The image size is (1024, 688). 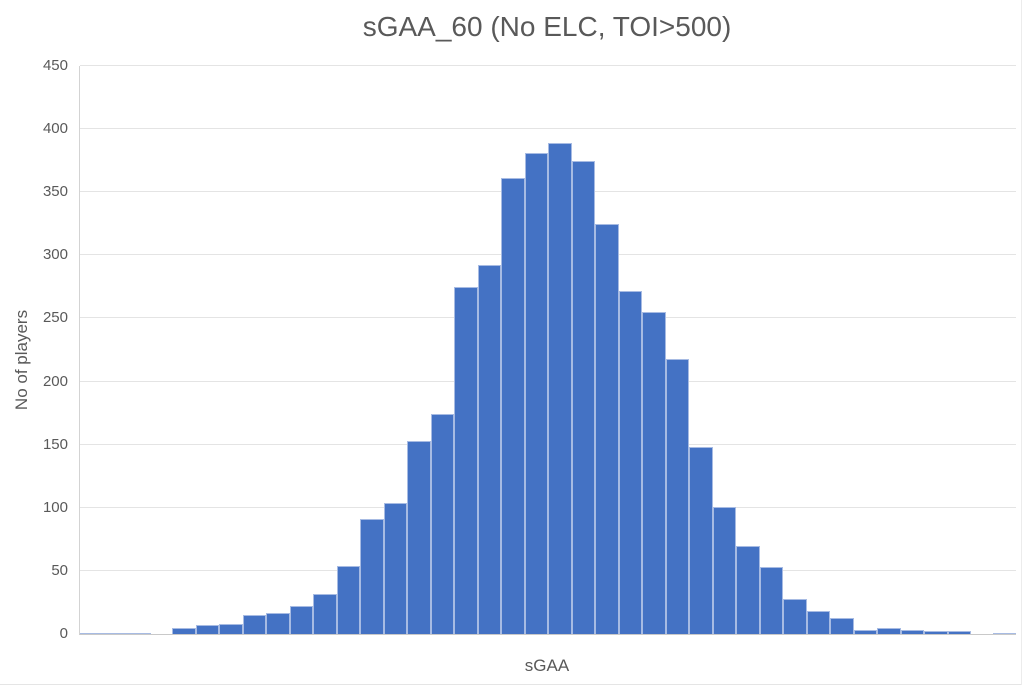 I want to click on chart-frame-bottom-edge, so click(x=511, y=684).